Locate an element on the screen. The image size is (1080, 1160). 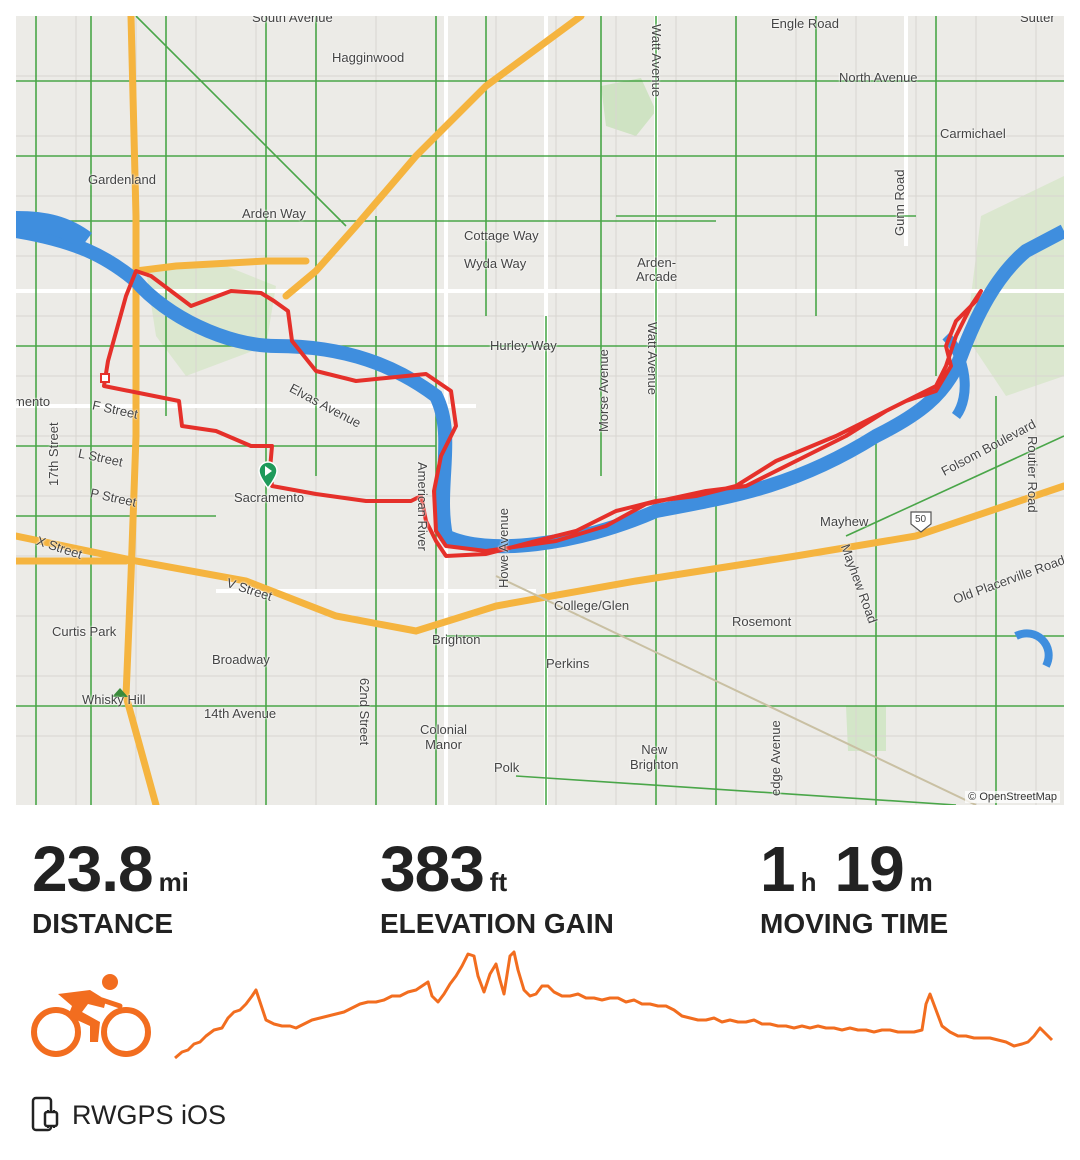
route-end-marker is located at coordinates (105, 378).